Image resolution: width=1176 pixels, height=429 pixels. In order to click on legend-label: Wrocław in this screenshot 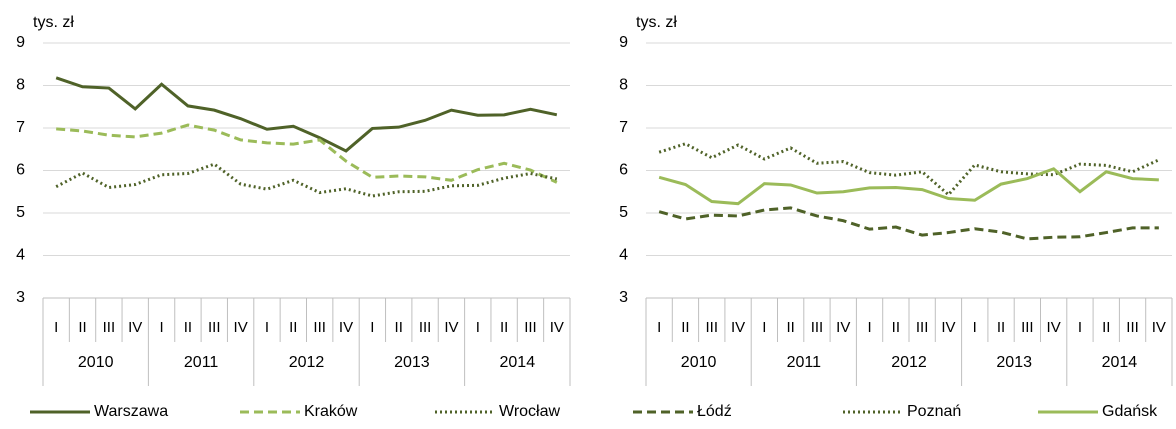, I will do `click(529, 411)`.